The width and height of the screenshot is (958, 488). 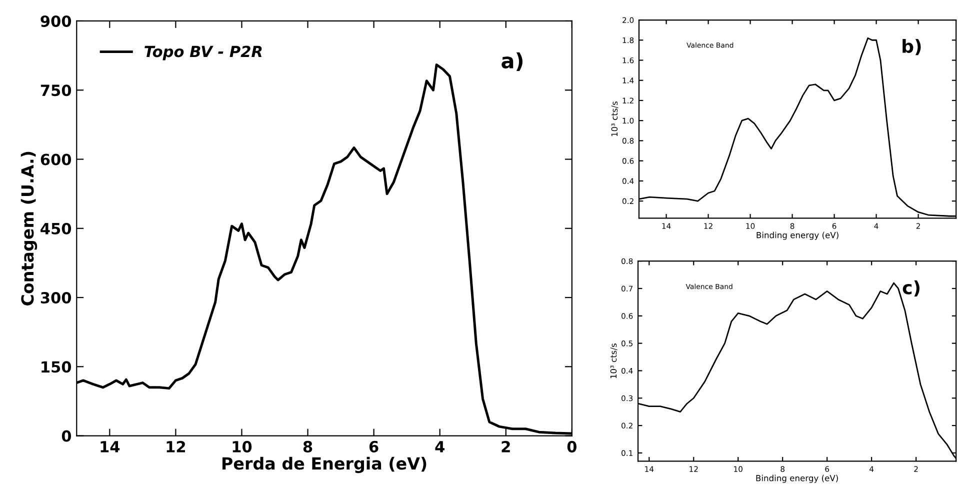 What do you see at coordinates (57, 367) in the screenshot?
I see `y-tick-label: 150` at bounding box center [57, 367].